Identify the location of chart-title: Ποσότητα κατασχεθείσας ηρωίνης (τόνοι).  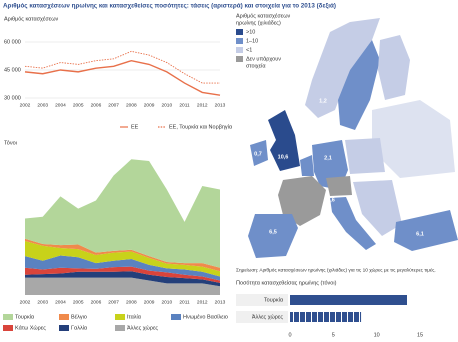
(286, 282).